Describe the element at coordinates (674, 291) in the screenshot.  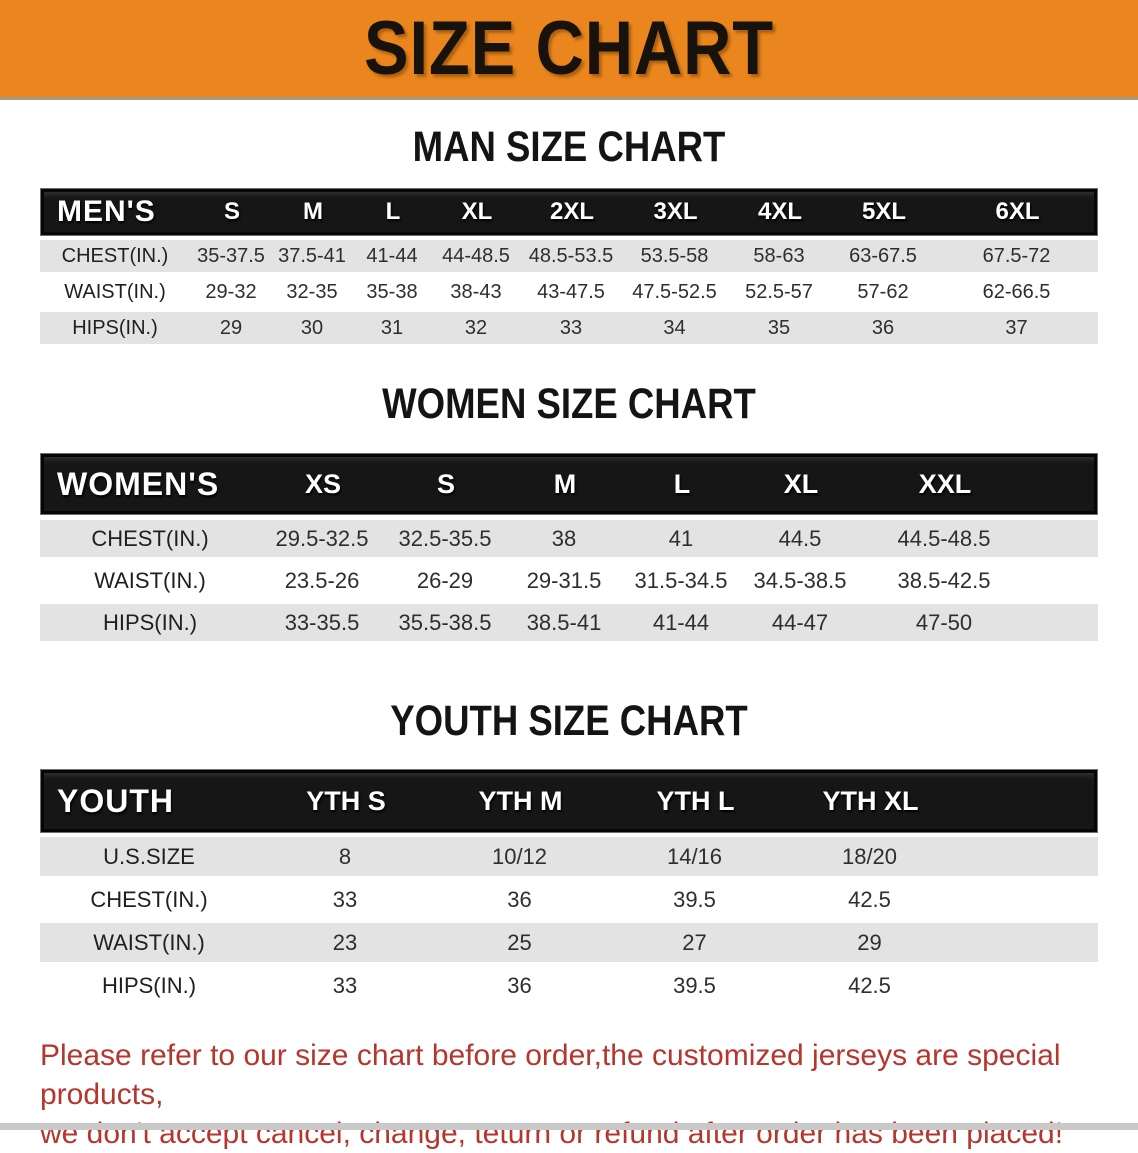
I see `cell-value: 47.5-52.5` at that location.